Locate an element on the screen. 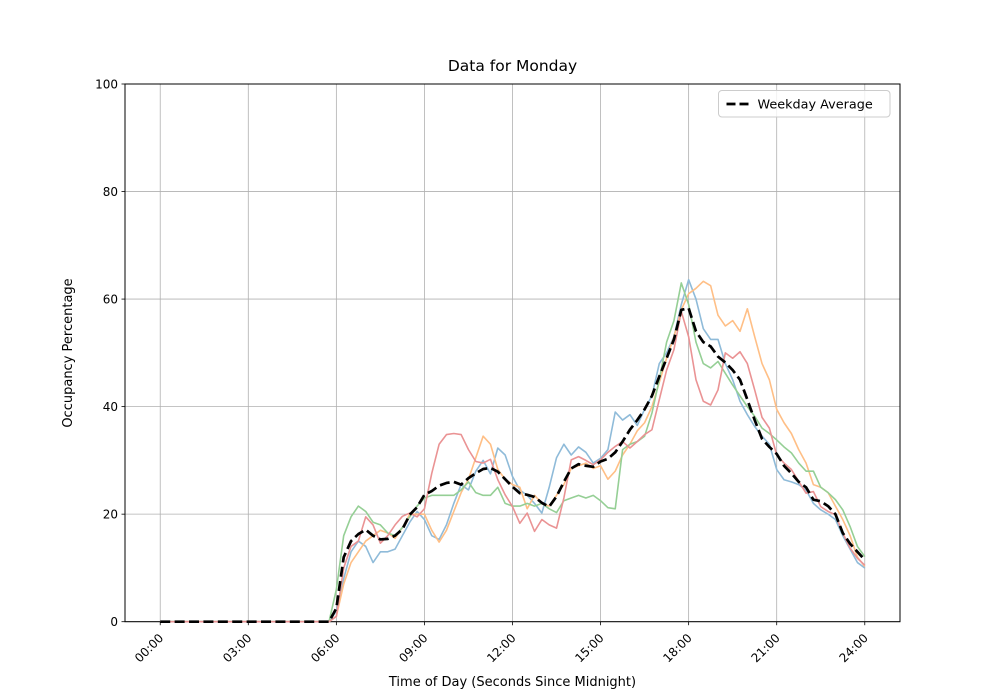 The width and height of the screenshot is (1000, 700). y-tick-label: 40 is located at coordinates (110, 407).